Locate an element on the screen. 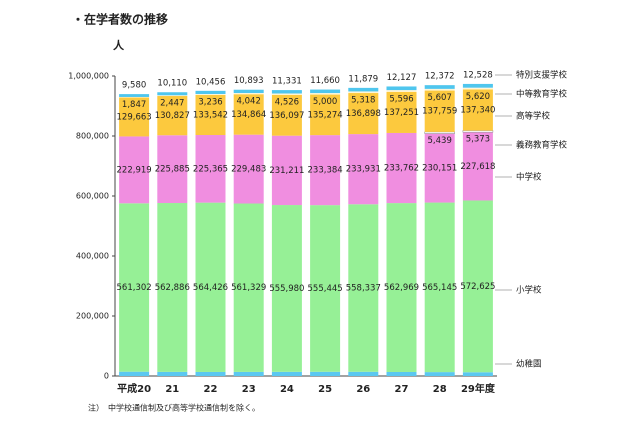 Image resolution: width=640 pixels, height=426 pixels. value-label: 555,980 is located at coordinates (286, 289).